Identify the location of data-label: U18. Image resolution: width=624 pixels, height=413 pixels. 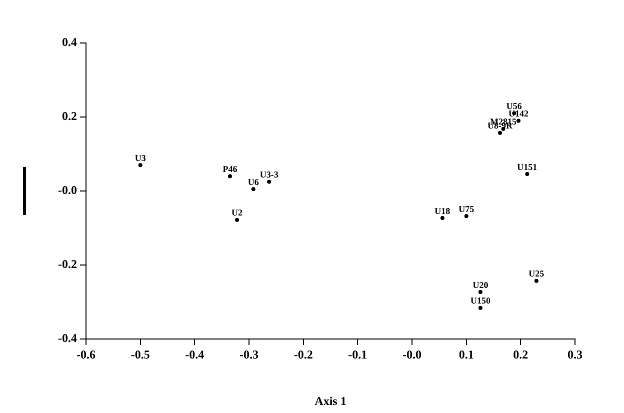
(442, 211).